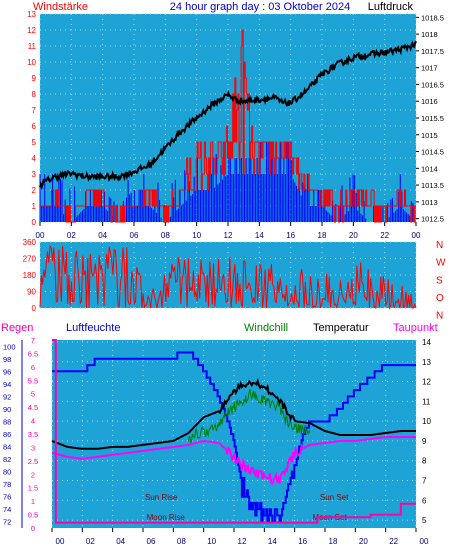  What do you see at coordinates (7, 522) in the screenshot?
I see `humidity-tick-label: 72` at bounding box center [7, 522].